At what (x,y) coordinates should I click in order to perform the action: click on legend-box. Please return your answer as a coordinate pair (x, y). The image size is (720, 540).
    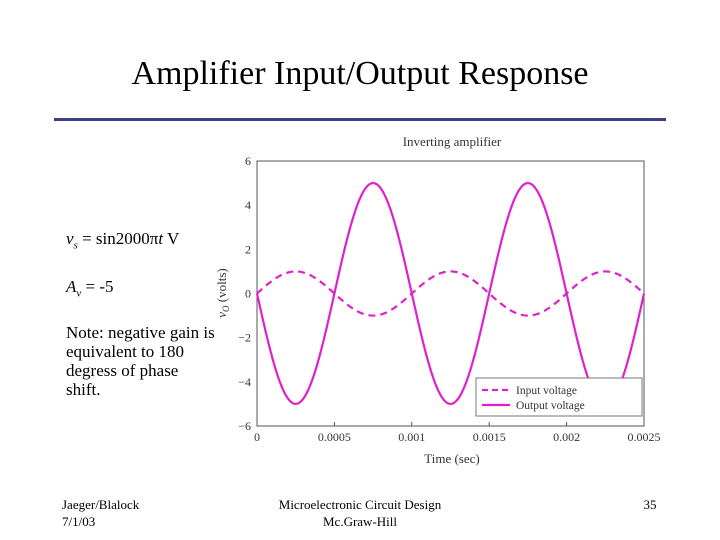
    Looking at the image, I should click on (559, 397).